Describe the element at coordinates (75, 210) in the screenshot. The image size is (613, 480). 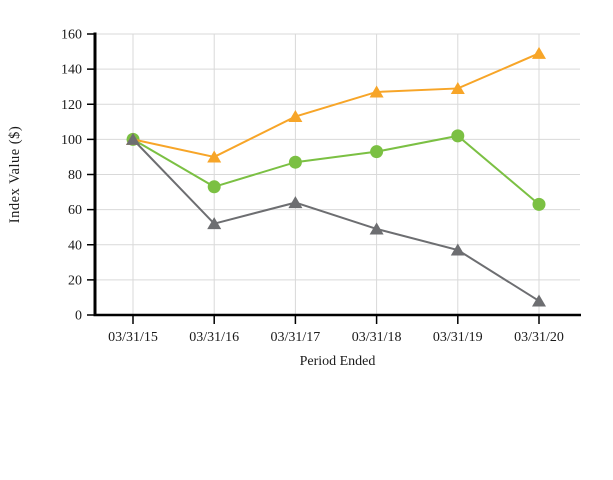
I see `y-tick-label: 60` at that location.